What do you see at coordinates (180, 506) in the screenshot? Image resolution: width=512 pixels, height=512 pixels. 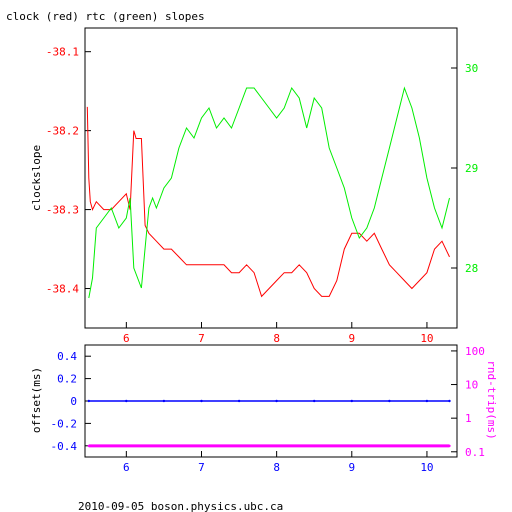 I see `footer-caption: 2010-09-05 boson.physics.ubc.ca` at bounding box center [180, 506].